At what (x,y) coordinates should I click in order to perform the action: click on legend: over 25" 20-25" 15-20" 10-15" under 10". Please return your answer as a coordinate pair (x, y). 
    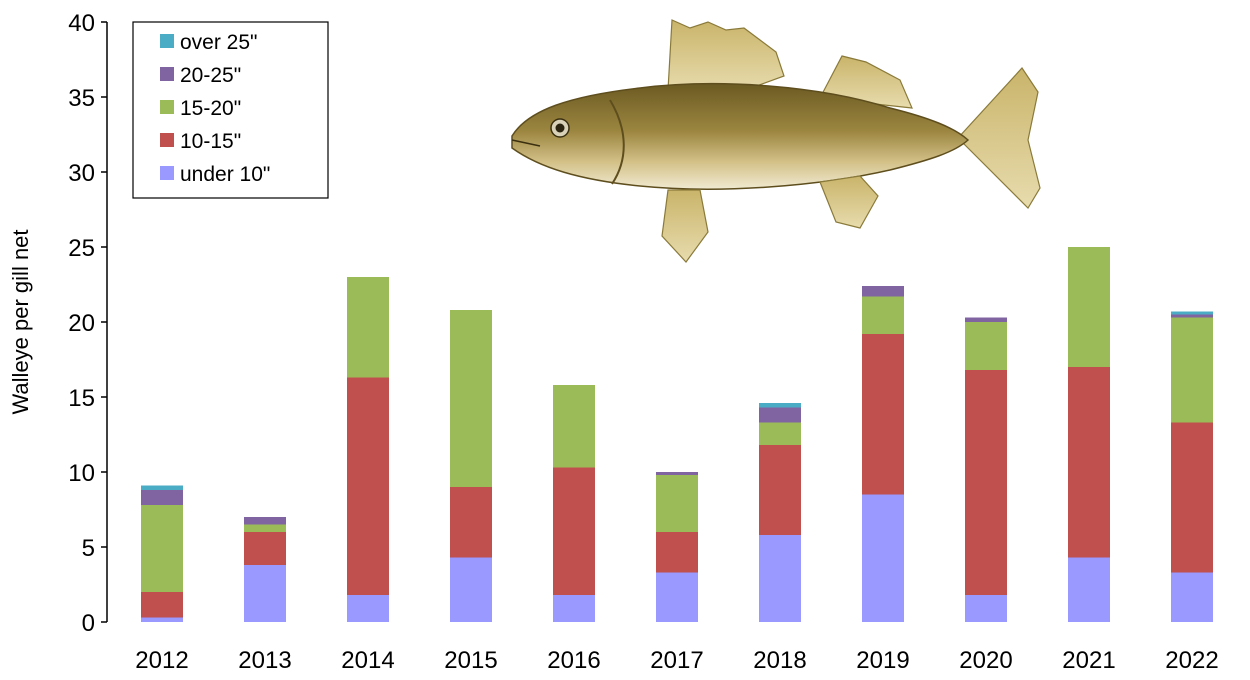
    Looking at the image, I should click on (230, 110).